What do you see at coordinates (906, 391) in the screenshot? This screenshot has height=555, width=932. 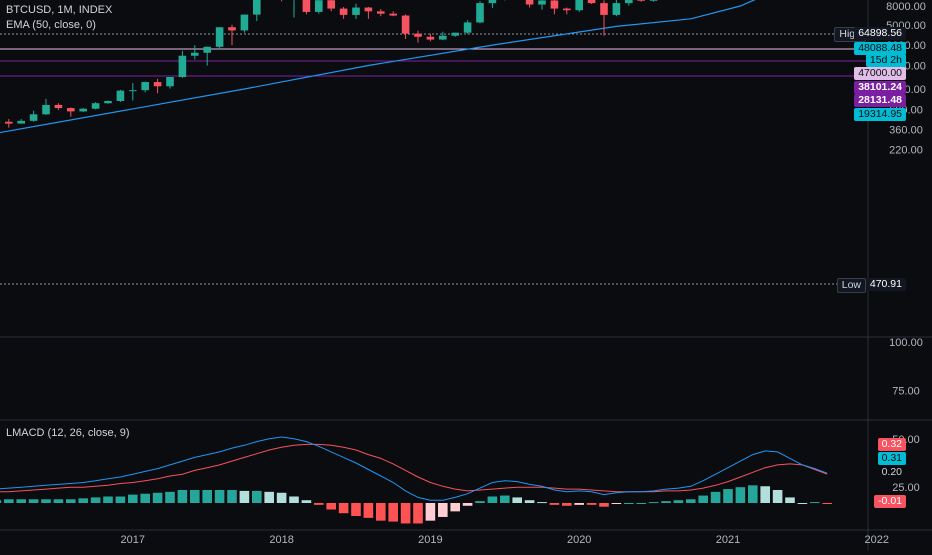 I see `rsi-tick-label: 75.00` at bounding box center [906, 391].